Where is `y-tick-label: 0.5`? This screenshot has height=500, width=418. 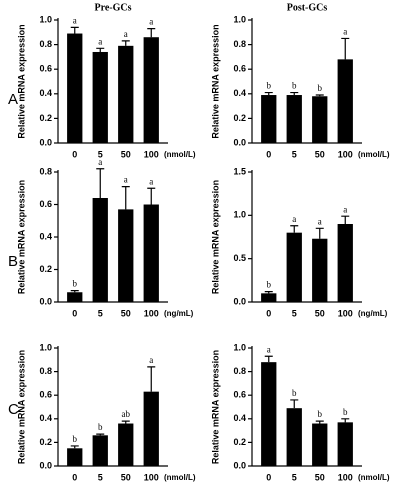 y-tick-label: 0.5 is located at coordinates (239, 258).